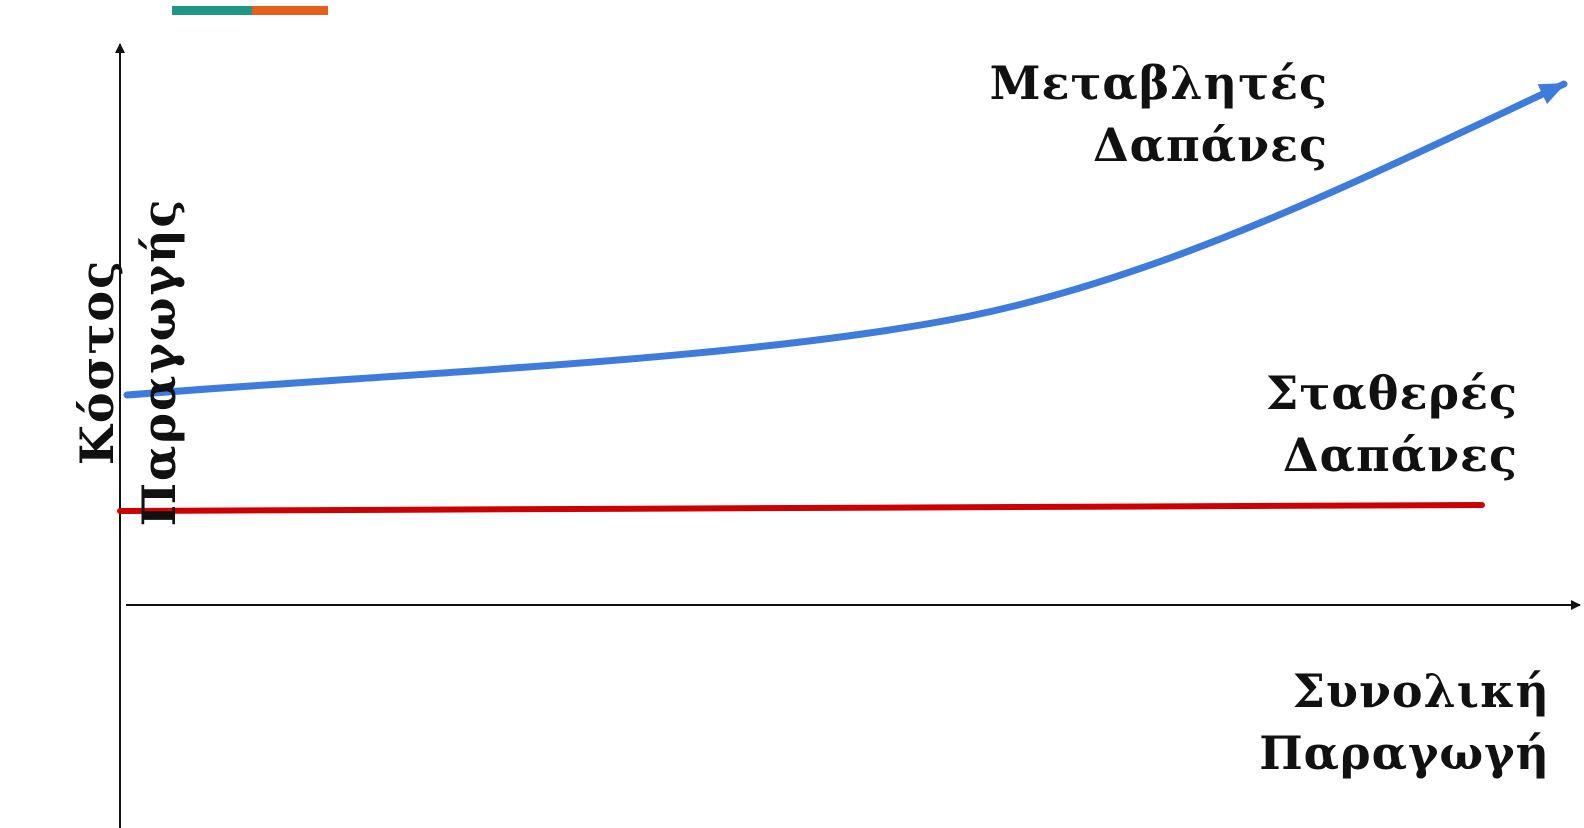  I want to click on x-axis-label-line1: Συνολική, so click(1421, 691).